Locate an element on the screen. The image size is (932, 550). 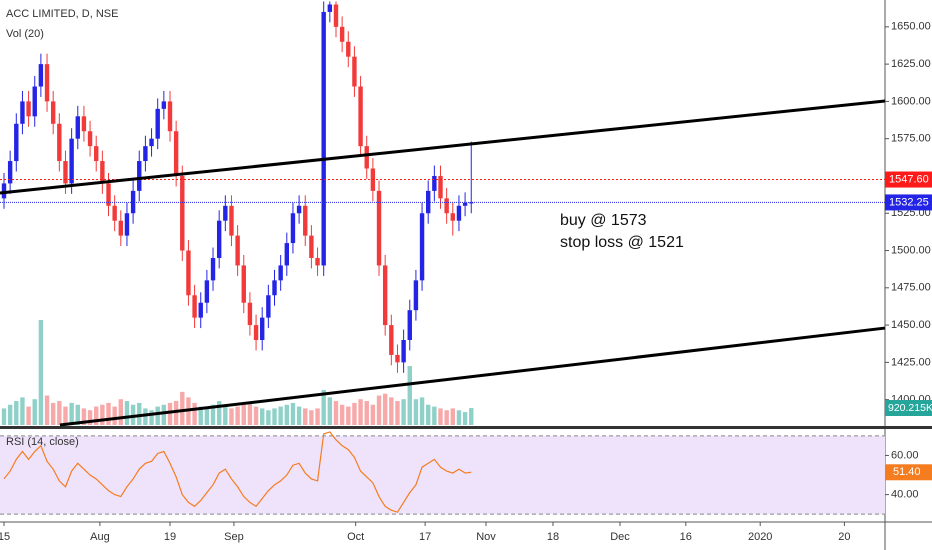
pane-separator is located at coordinates (466, 427).